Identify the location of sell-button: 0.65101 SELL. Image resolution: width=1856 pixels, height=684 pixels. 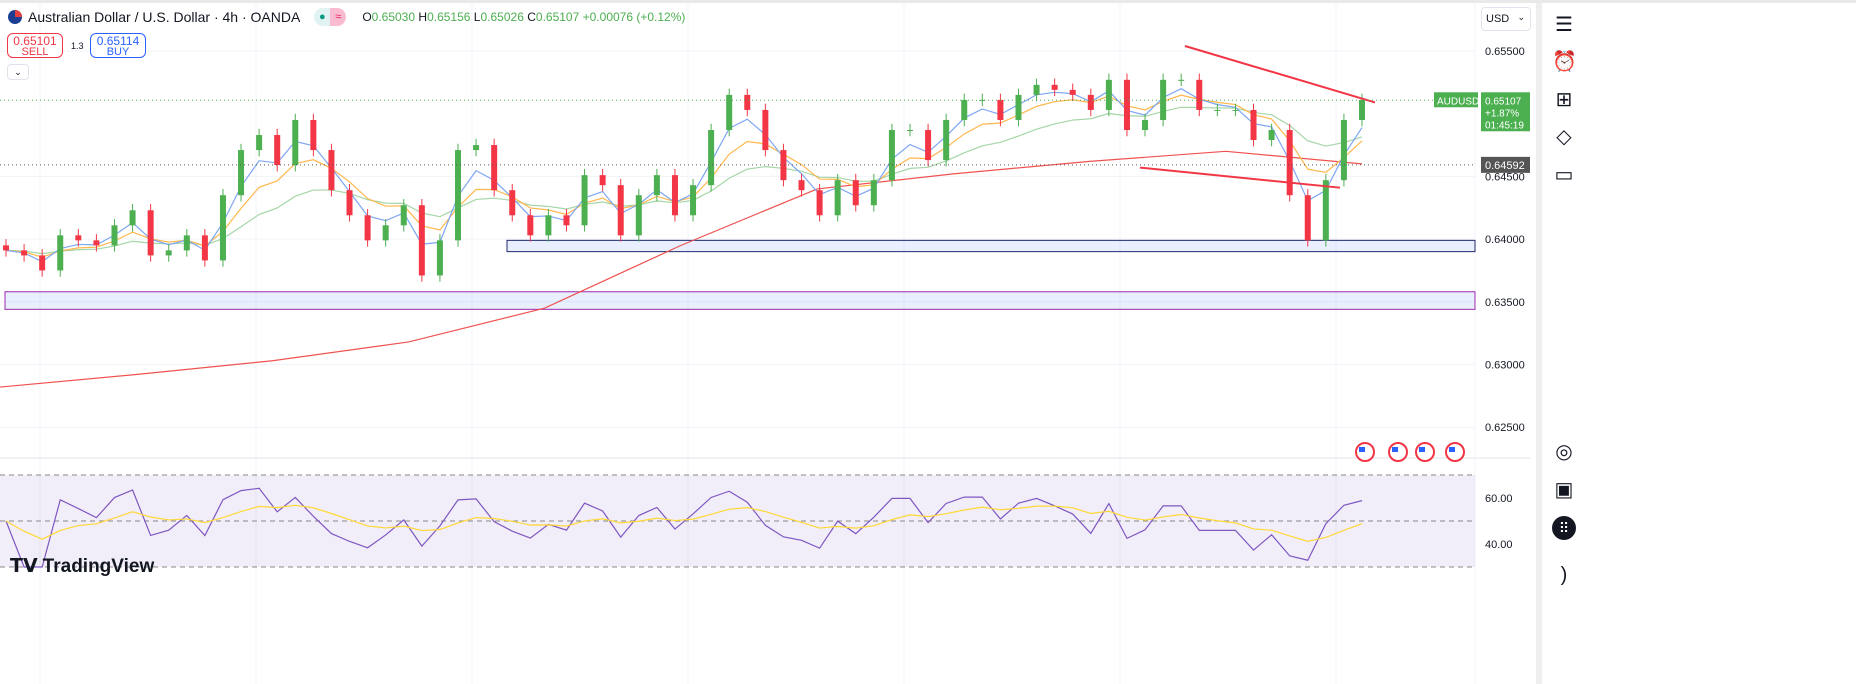
(35, 45).